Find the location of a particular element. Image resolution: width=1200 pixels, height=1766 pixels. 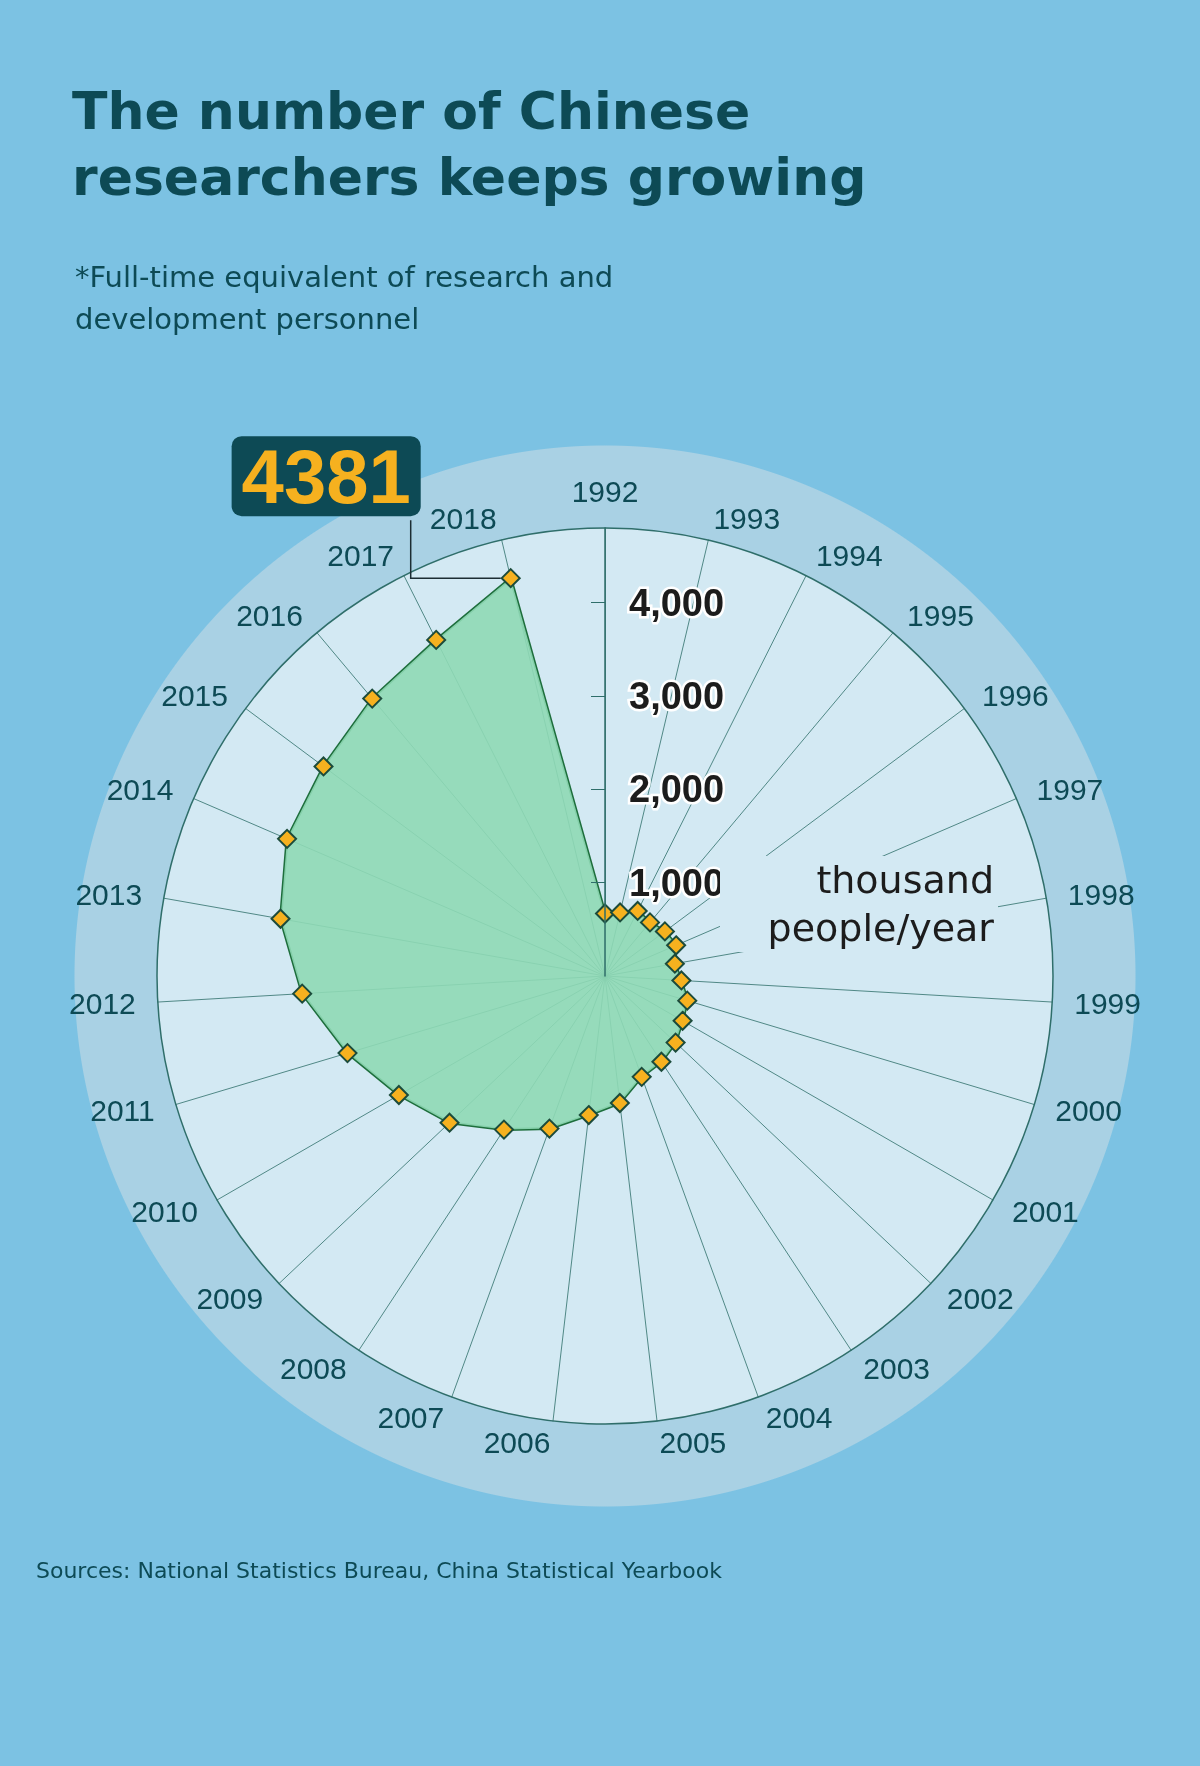

spoke-label: 2012 is located at coordinates (102, 1003).